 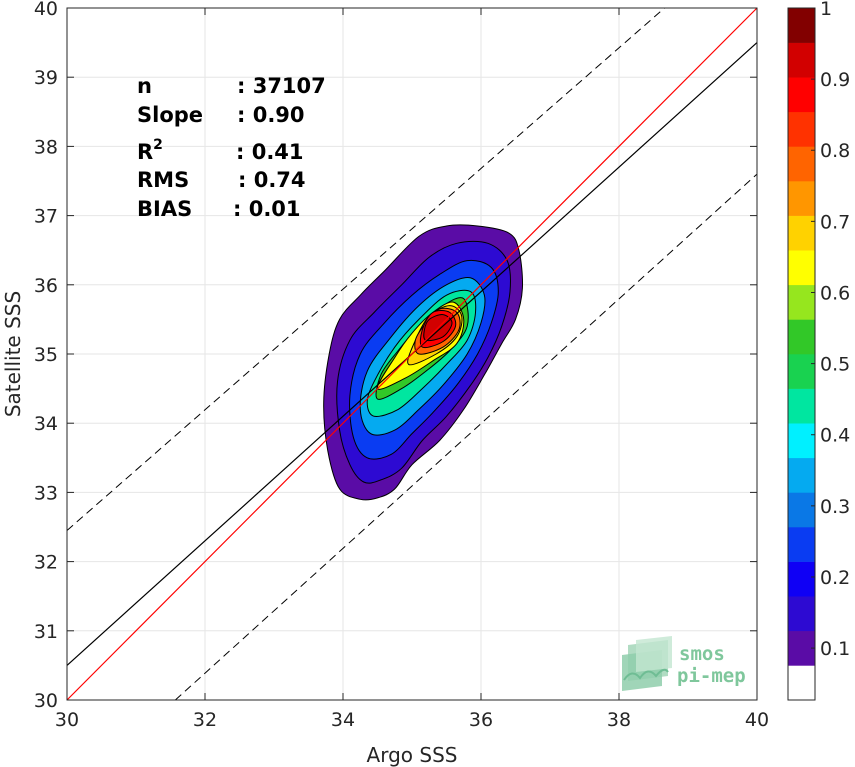 What do you see at coordinates (835, 80) in the screenshot?
I see `colorbar-tick-label: 0.9` at bounding box center [835, 80].